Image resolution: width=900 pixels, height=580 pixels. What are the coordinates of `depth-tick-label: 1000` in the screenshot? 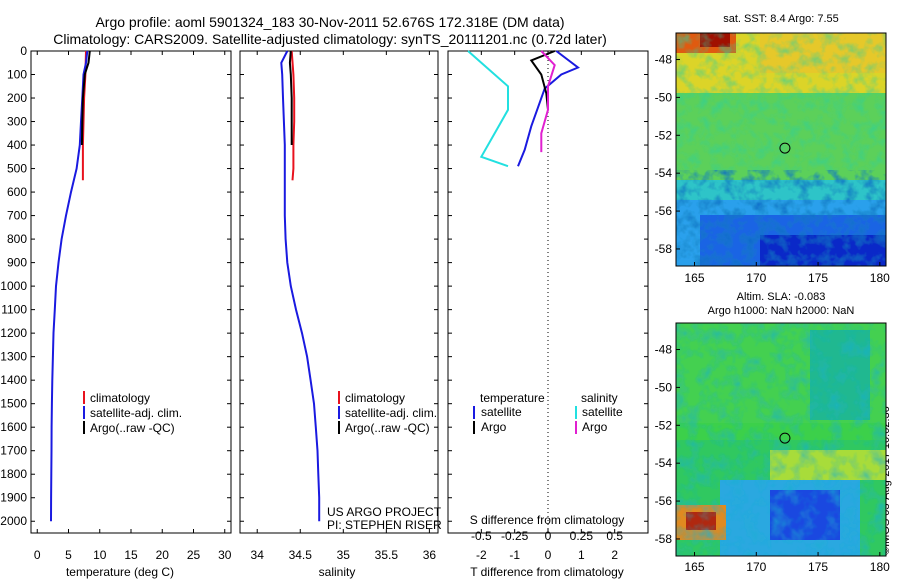 It's located at (13, 286).